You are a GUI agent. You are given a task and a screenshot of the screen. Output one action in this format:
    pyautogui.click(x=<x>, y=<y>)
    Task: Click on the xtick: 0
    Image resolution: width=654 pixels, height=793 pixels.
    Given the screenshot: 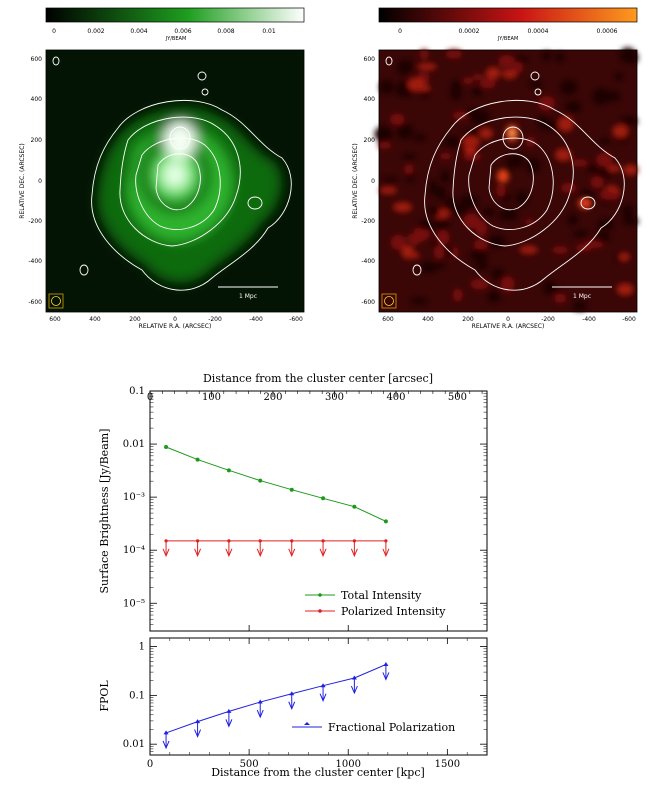 What is the action you would take?
    pyautogui.click(x=175, y=319)
    